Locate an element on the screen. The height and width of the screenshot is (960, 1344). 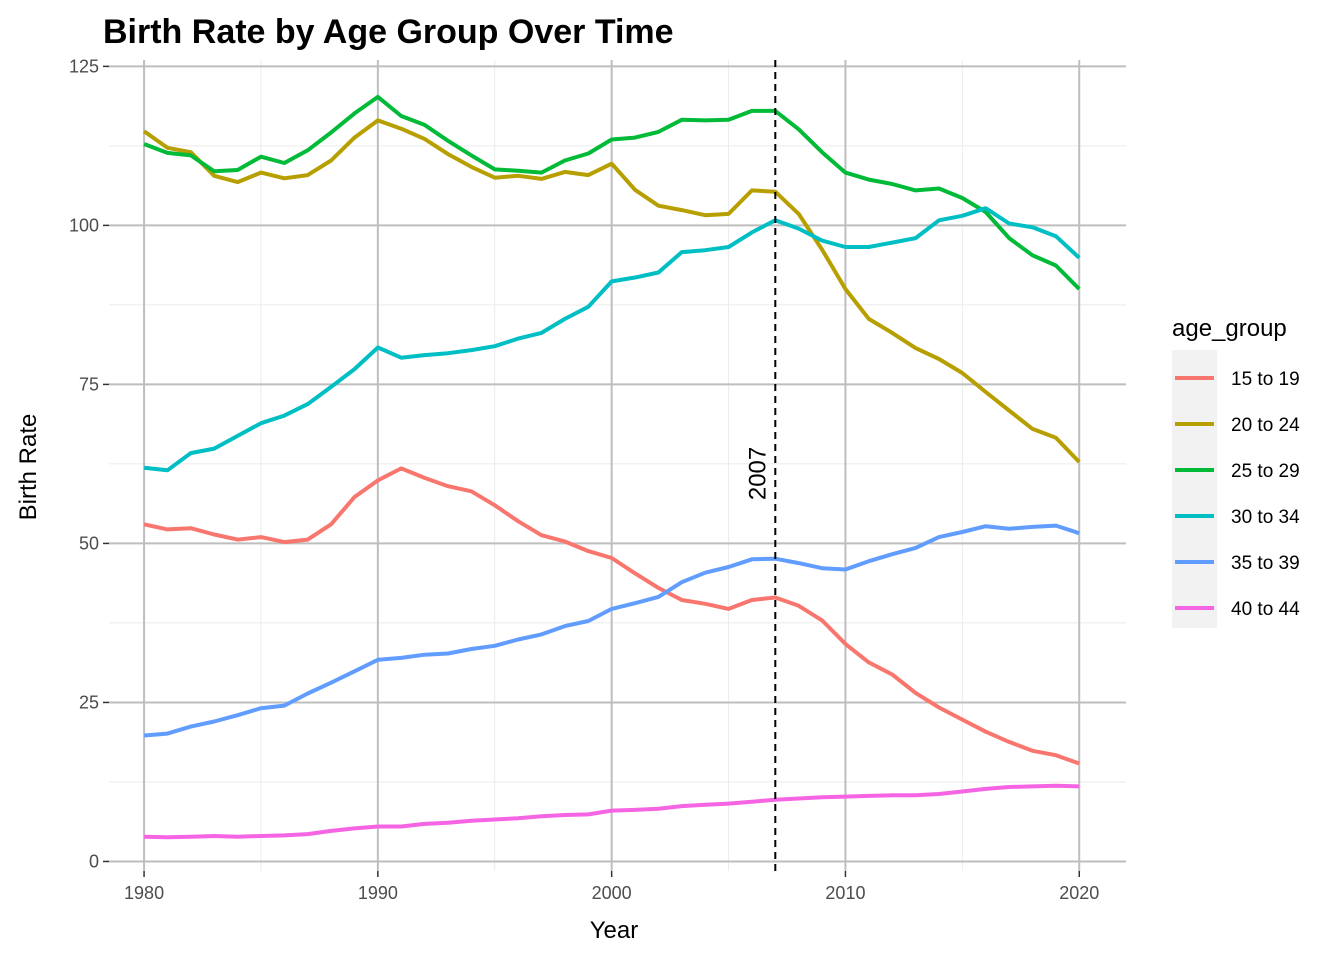
legend-key-background is located at coordinates (1194, 489).